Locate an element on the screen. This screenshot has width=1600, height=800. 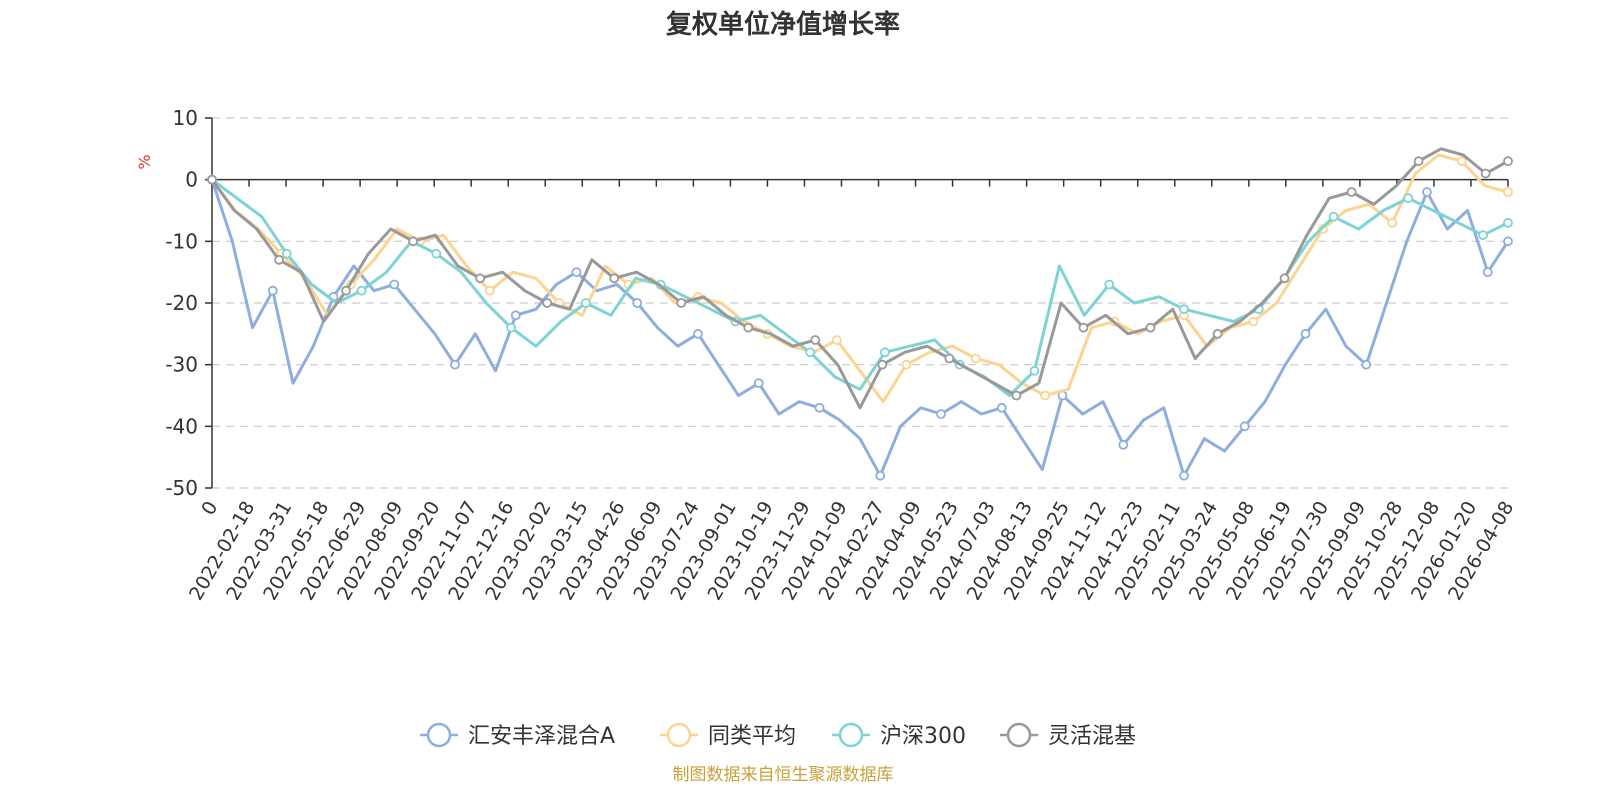
y-tick-label: 10 is located at coordinates (185, 118).